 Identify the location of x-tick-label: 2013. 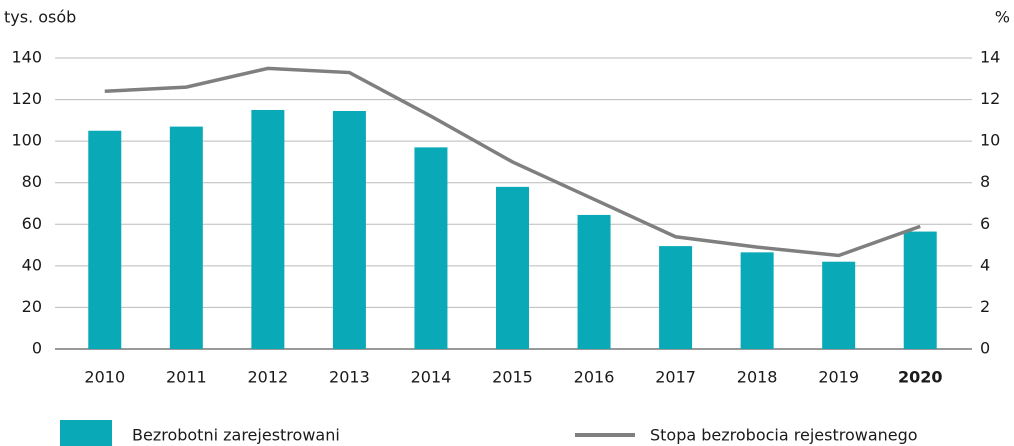
(349, 377).